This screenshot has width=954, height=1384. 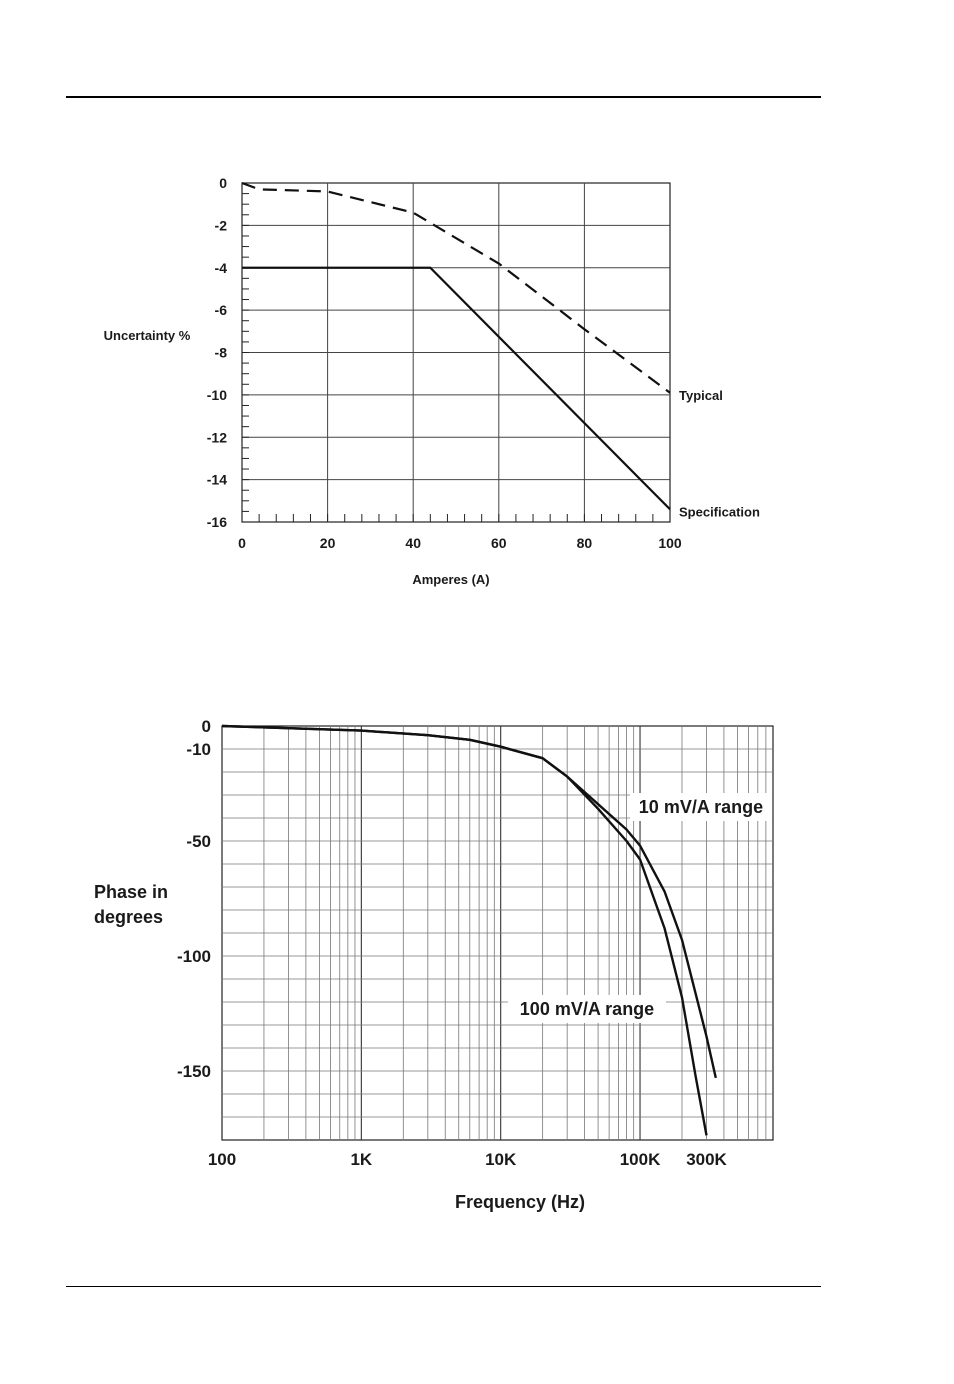 I want to click on footer-rule, so click(x=443, y=1286).